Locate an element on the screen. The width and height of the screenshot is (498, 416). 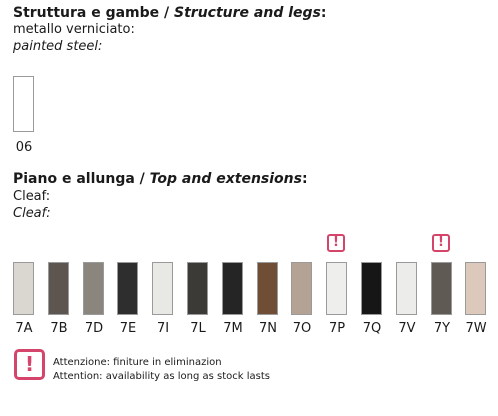
swatch-code-7O: 7O is located at coordinates (302, 328).